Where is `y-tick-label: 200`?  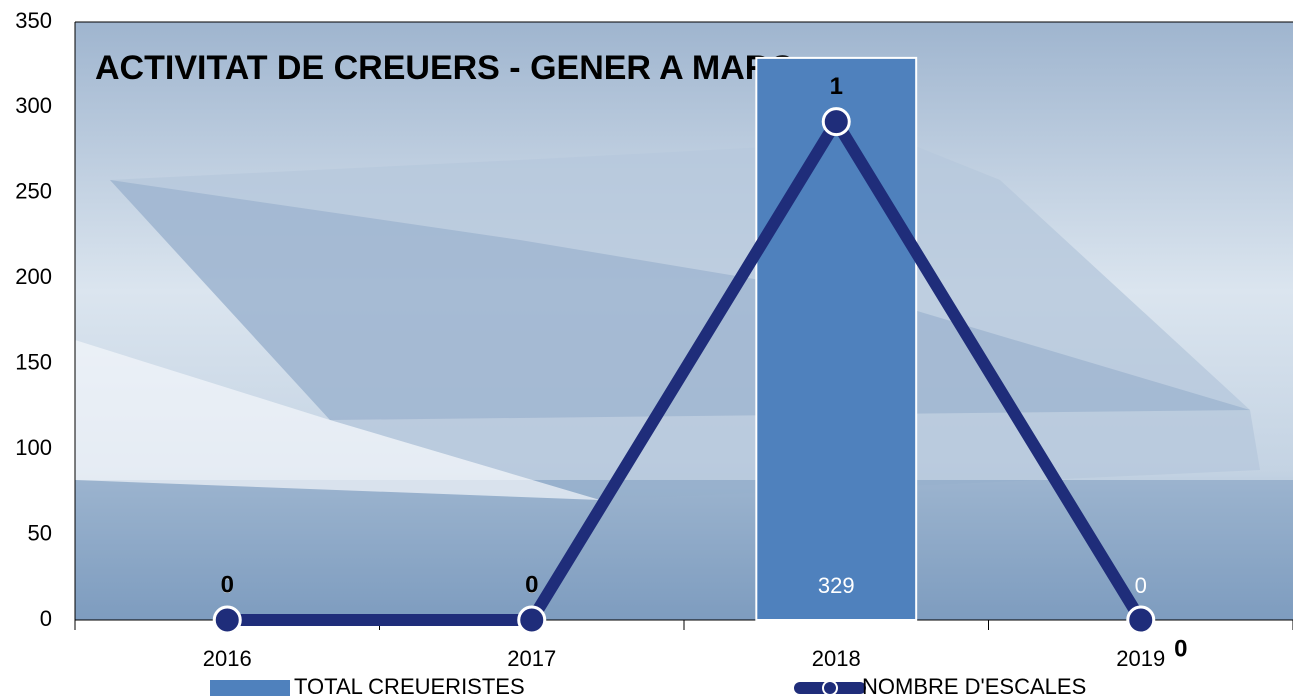
y-tick-label: 200 is located at coordinates (33, 276).